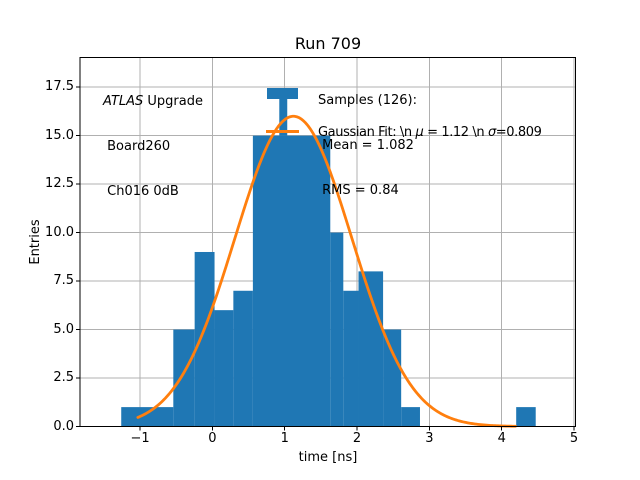 The image size is (640, 480). Describe the element at coordinates (137, 146) in the screenshot. I see `atlas-annotation-line2: Board260` at that location.